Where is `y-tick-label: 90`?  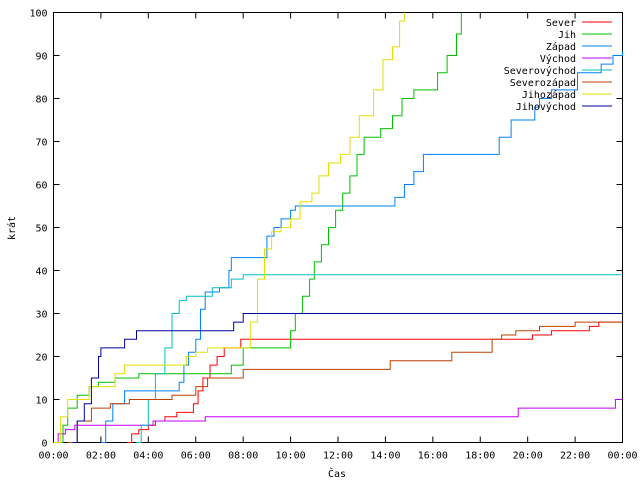 y-tick-label: 90 is located at coordinates (41, 57).